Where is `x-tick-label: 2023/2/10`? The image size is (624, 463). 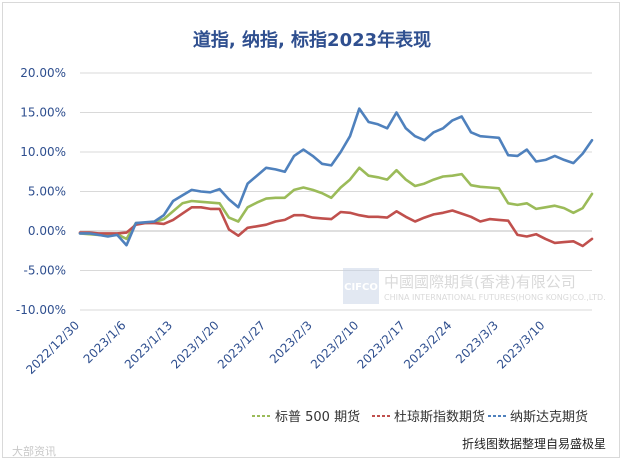 x-tick-label: 2023/2/10 is located at coordinates (334, 344).